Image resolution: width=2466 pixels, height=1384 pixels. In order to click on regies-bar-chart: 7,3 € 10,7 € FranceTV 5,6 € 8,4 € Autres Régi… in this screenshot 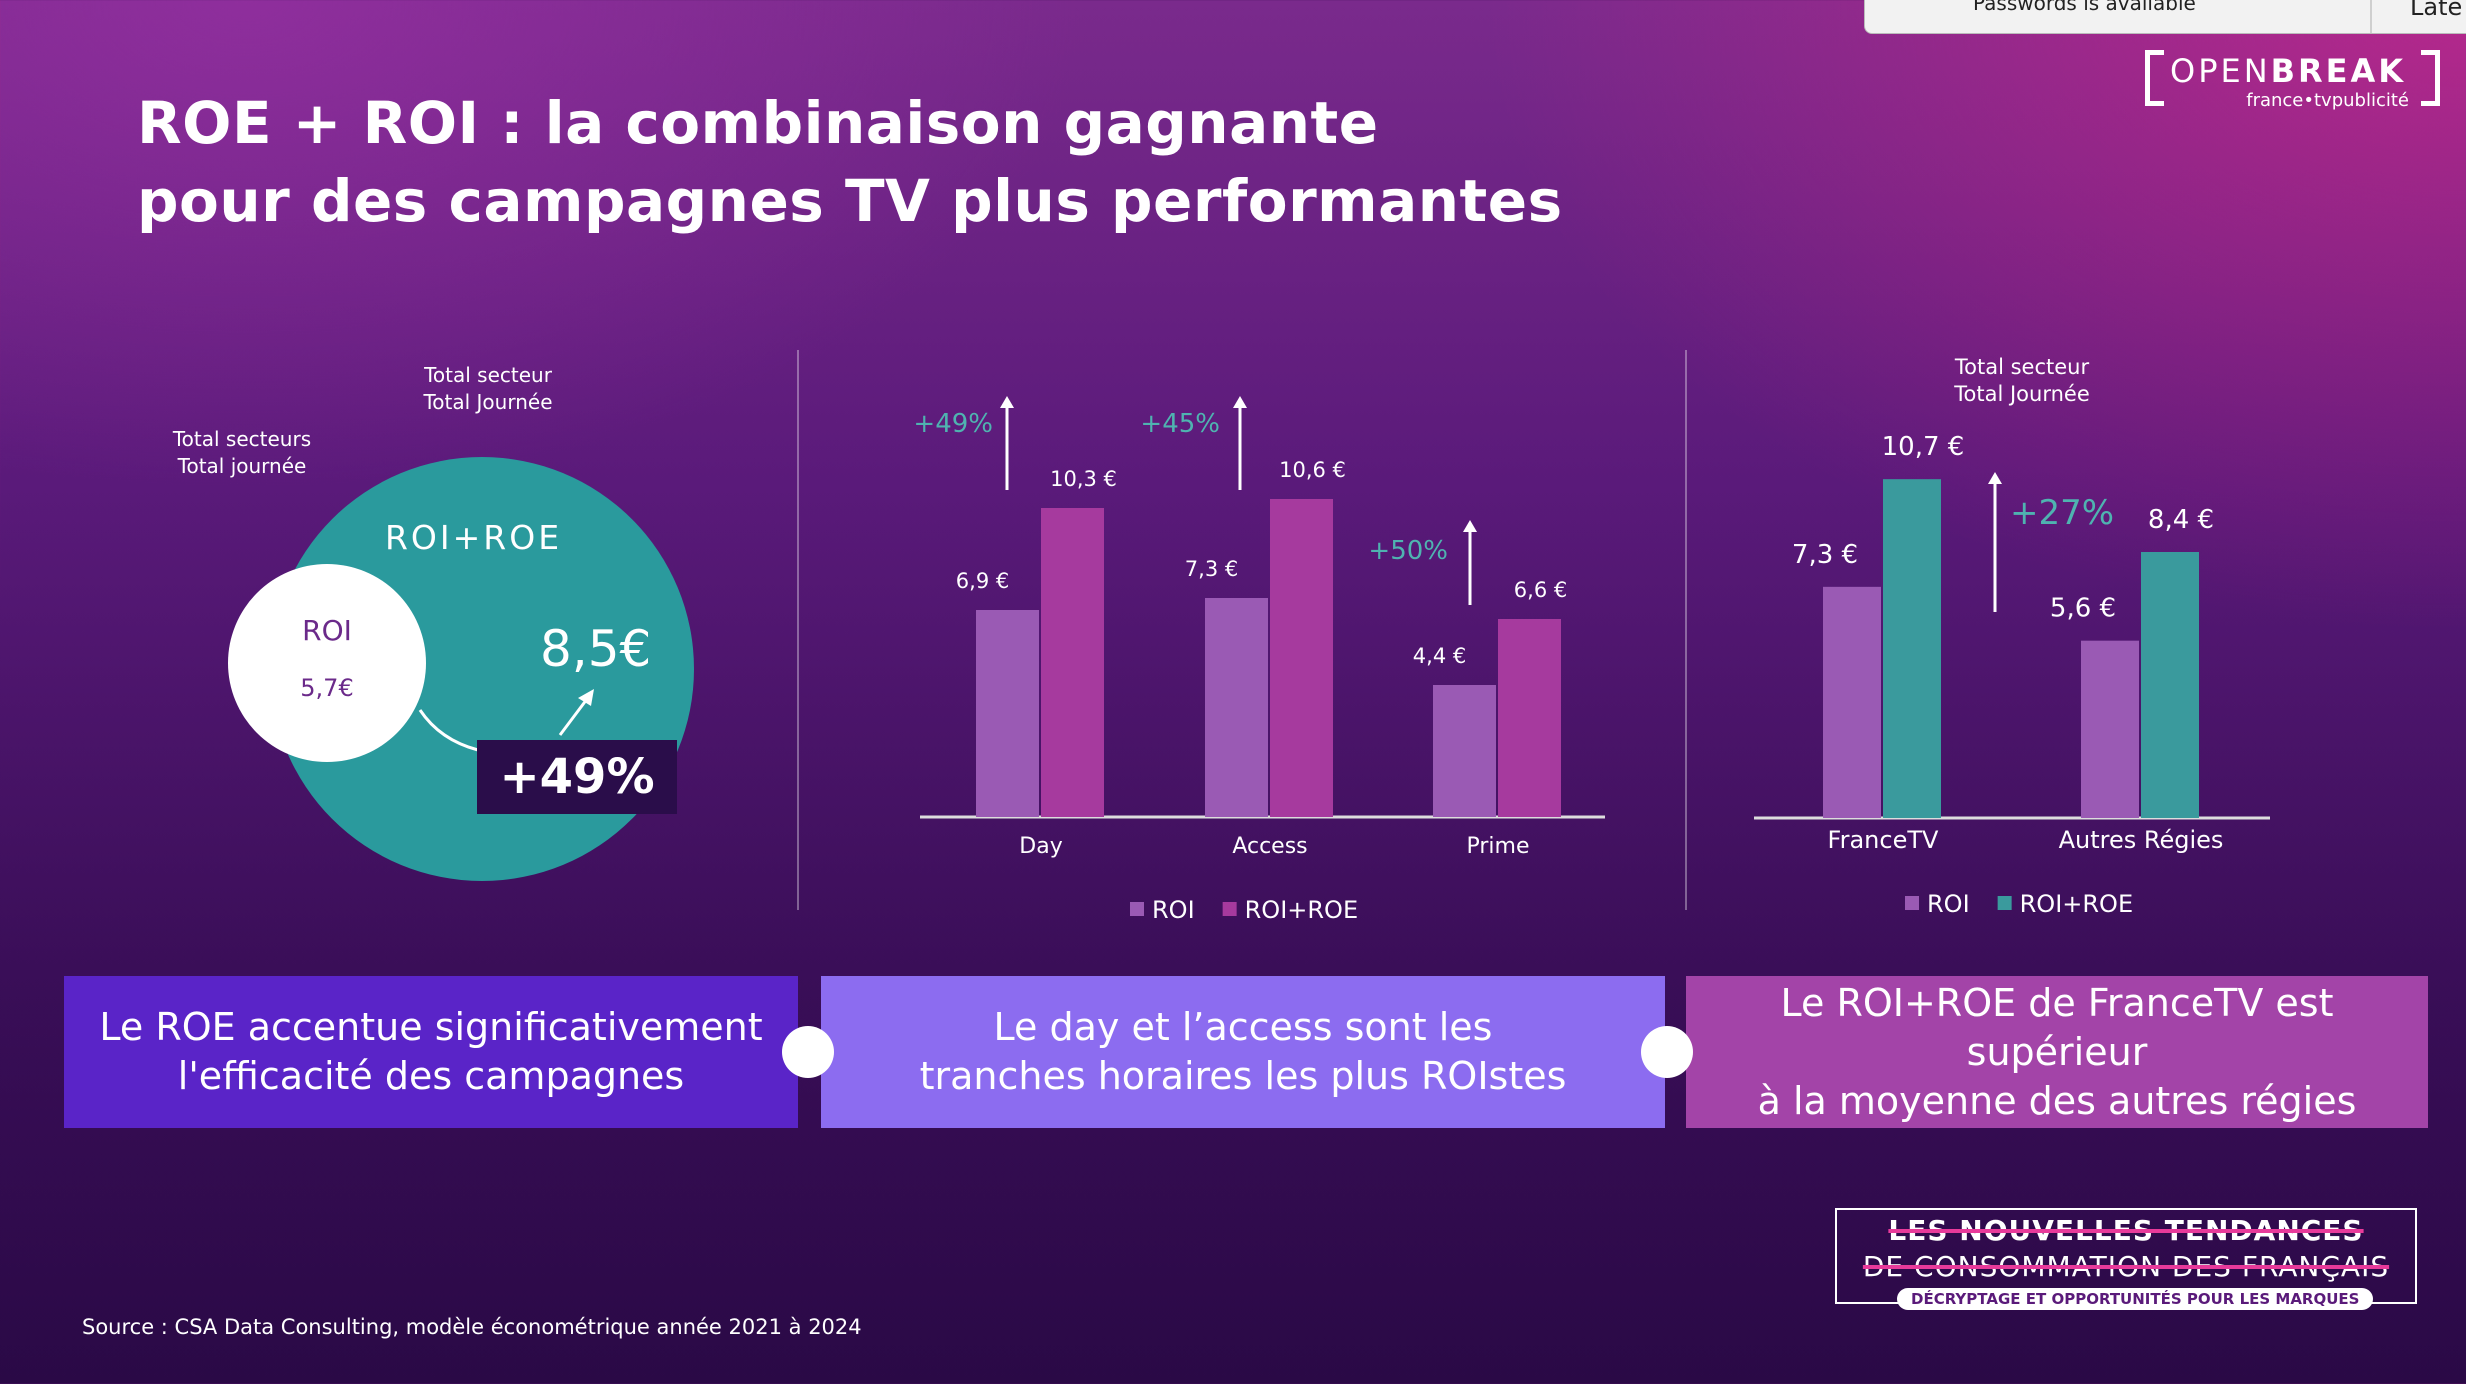, I will do `click(2012, 675)`.